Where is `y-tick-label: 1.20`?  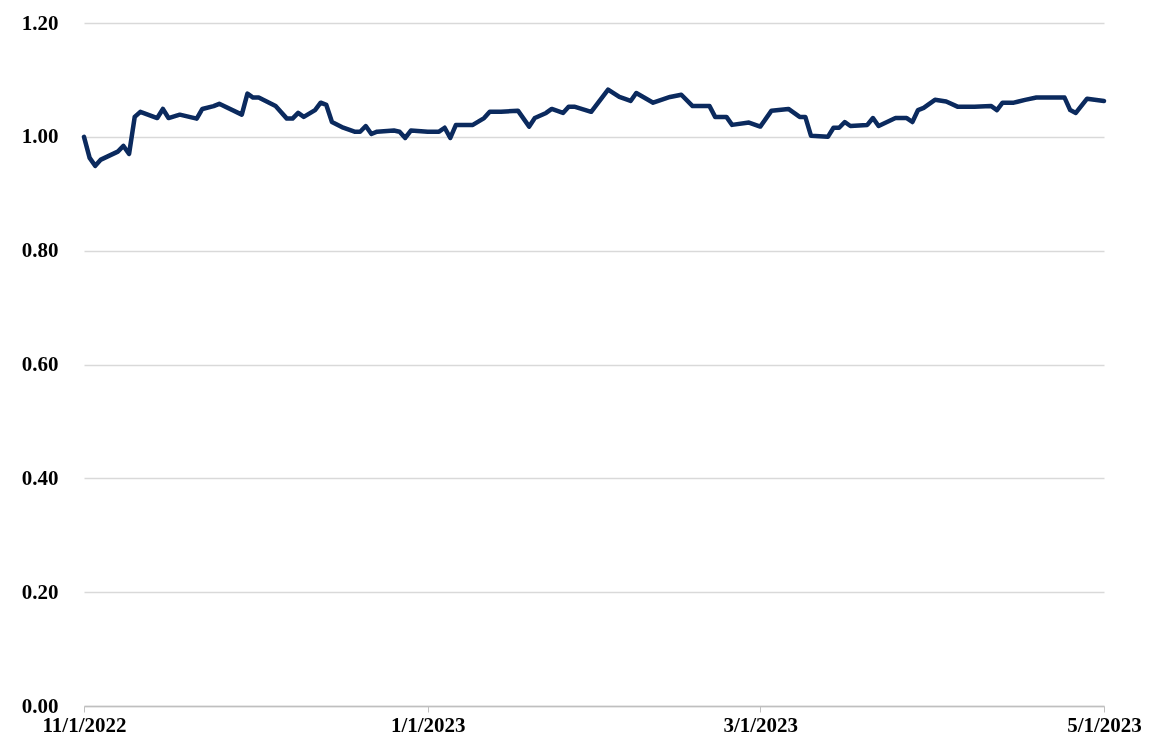 y-tick-label: 1.20 is located at coordinates (40, 22).